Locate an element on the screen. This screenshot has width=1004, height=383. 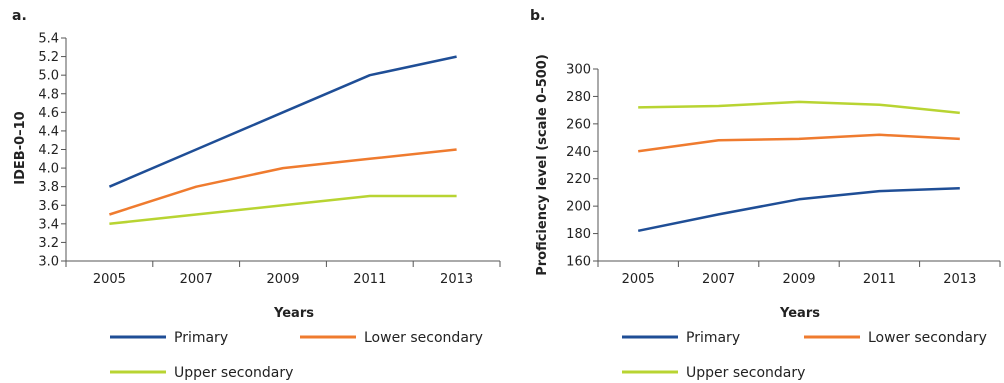
y-tick-label: 4.4 is located at coordinates (48, 131).